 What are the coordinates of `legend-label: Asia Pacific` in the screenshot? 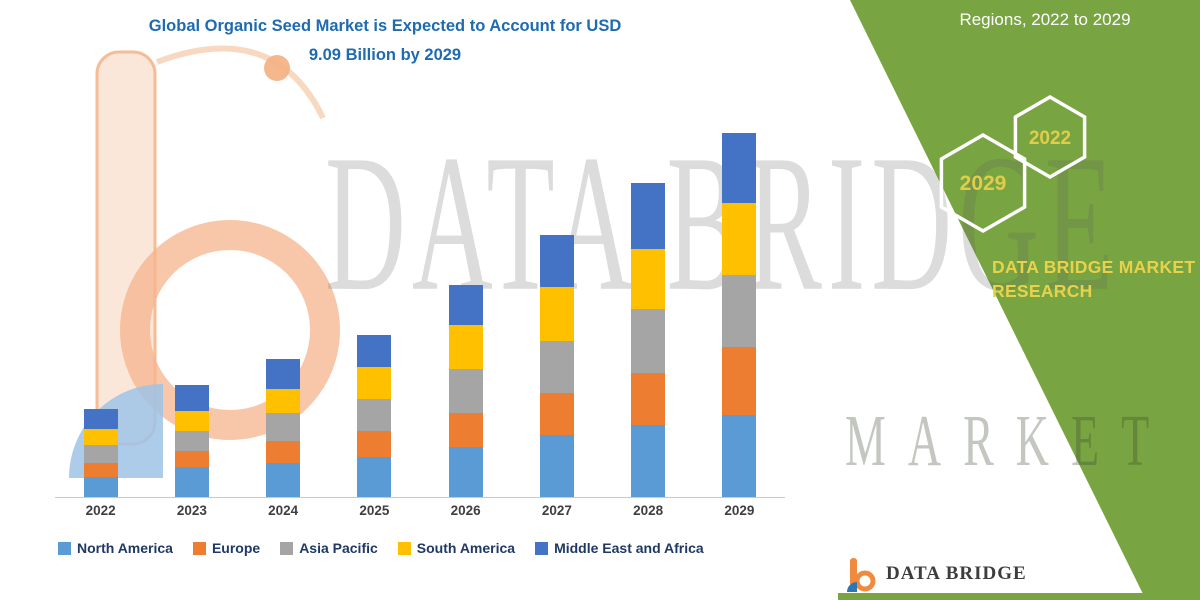 It's located at (338, 548).